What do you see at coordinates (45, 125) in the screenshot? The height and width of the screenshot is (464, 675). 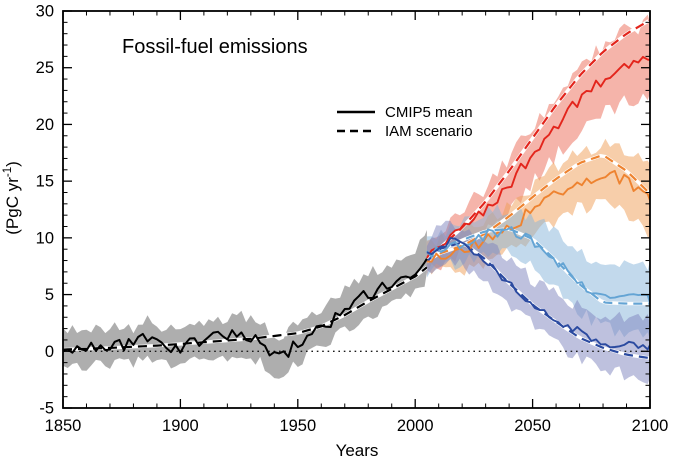 I see `y-tick-label: 20` at bounding box center [45, 125].